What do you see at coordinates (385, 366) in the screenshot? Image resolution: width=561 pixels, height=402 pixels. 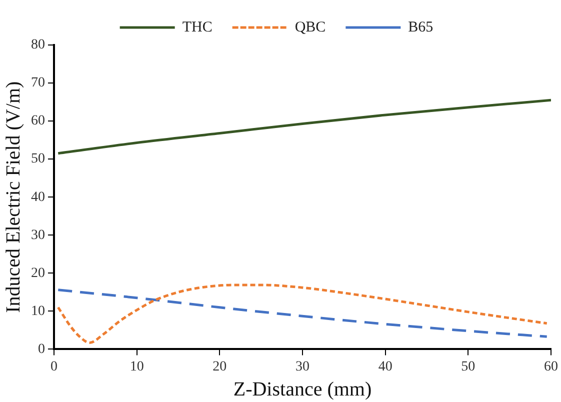 I see `x-tick-label: 40` at bounding box center [385, 366].